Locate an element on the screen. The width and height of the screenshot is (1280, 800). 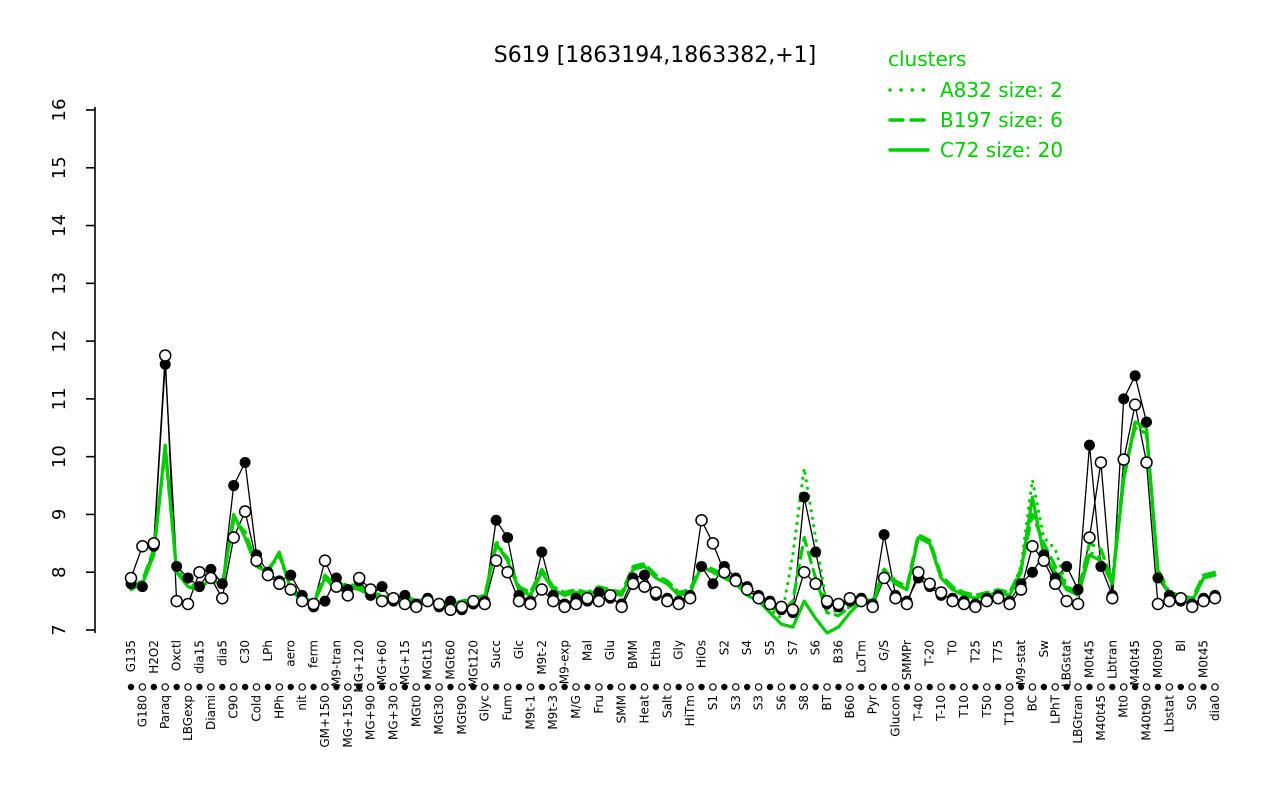
x-category-label: dia5 is located at coordinates (222, 653).